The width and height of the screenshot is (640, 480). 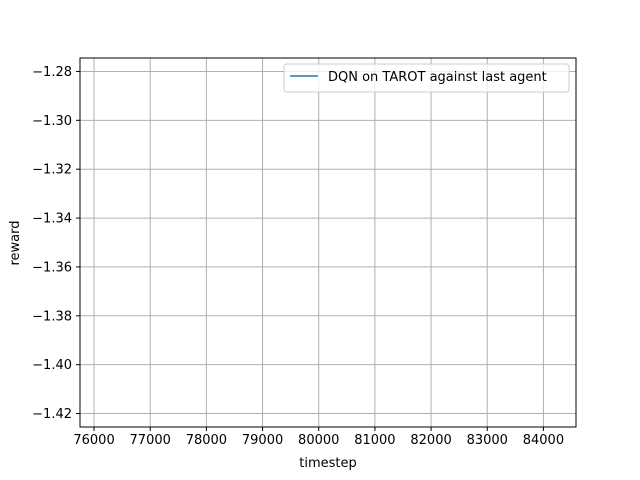 What do you see at coordinates (52, 267) in the screenshot?
I see `y-tick-label: −1.36` at bounding box center [52, 267].